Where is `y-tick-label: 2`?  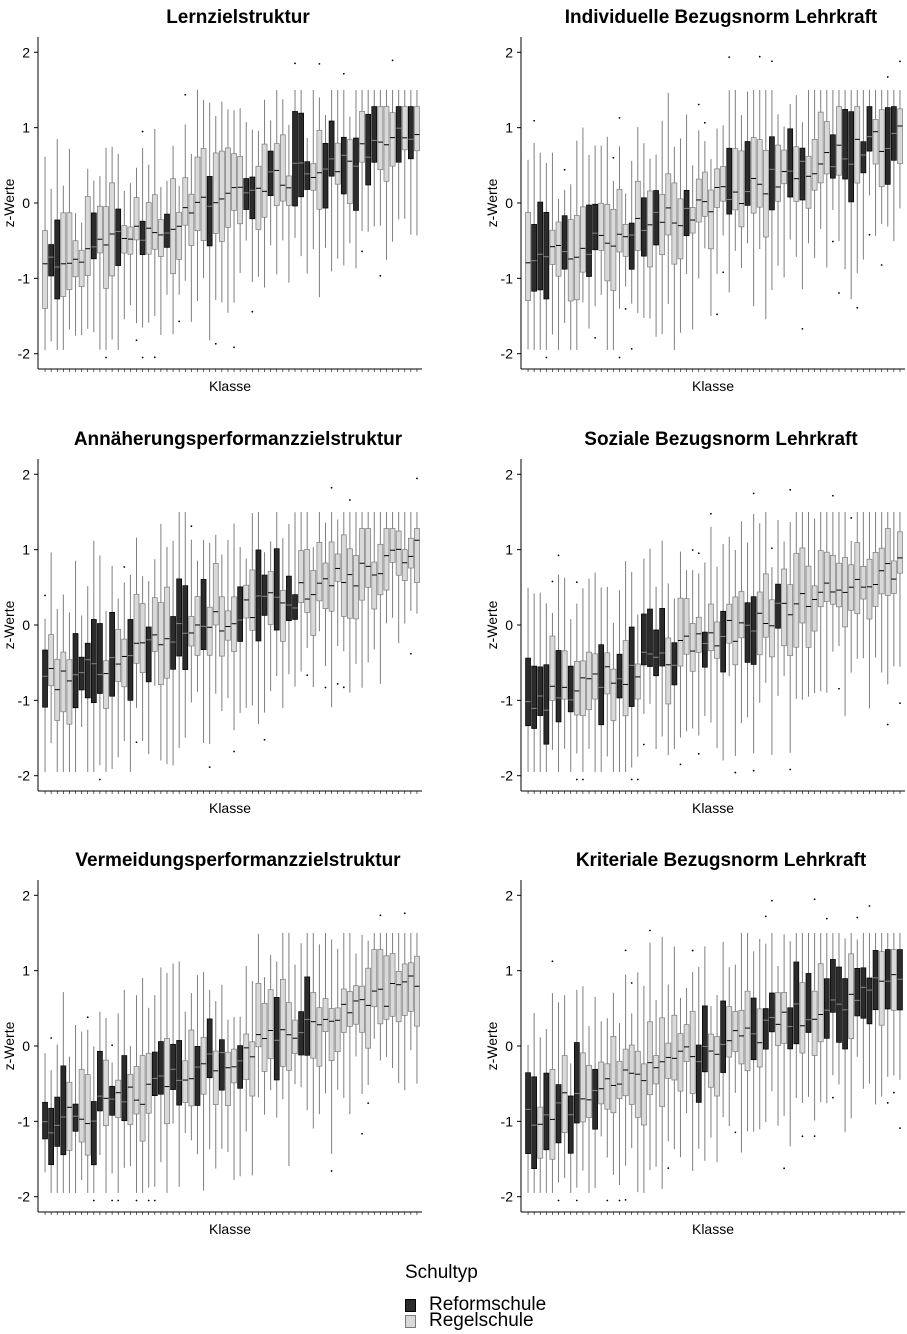
y-tick-label: 2 is located at coordinates (509, 52).